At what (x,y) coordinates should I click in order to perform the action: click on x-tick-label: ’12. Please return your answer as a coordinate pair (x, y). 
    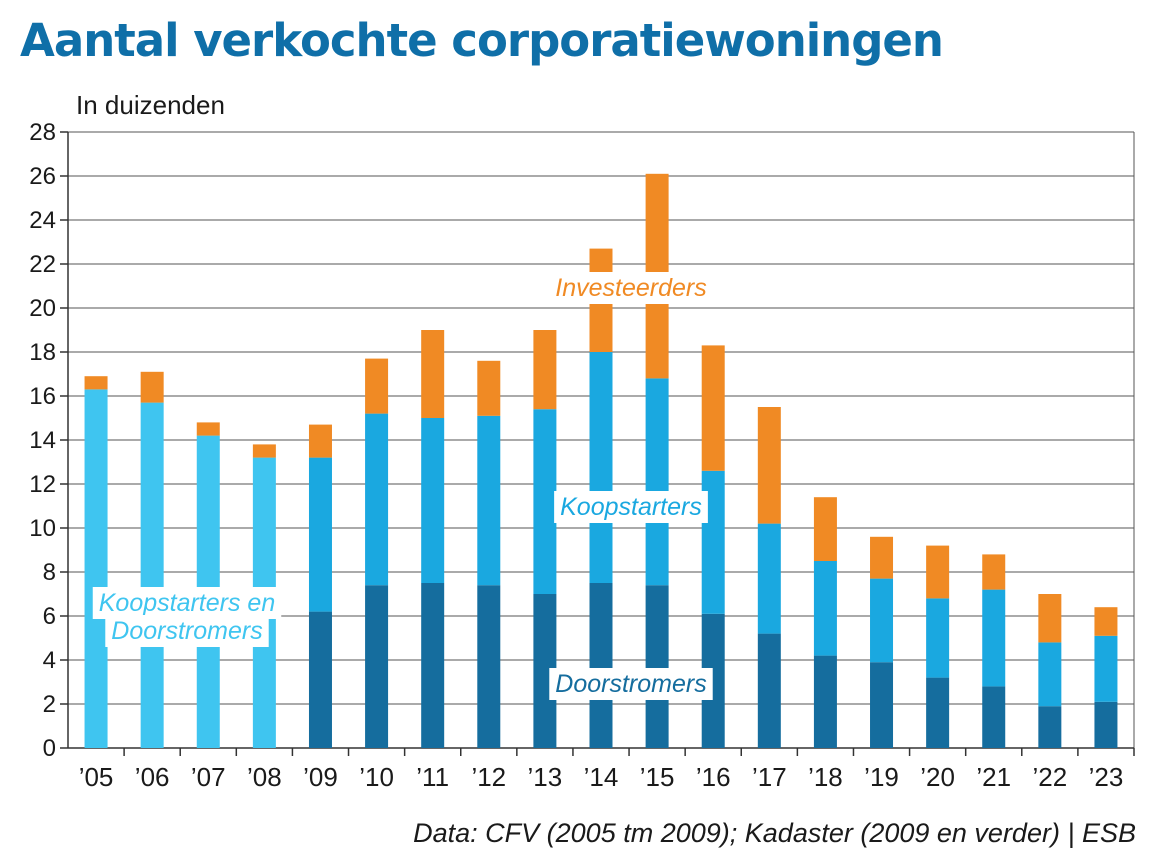
    Looking at the image, I should click on (488, 777).